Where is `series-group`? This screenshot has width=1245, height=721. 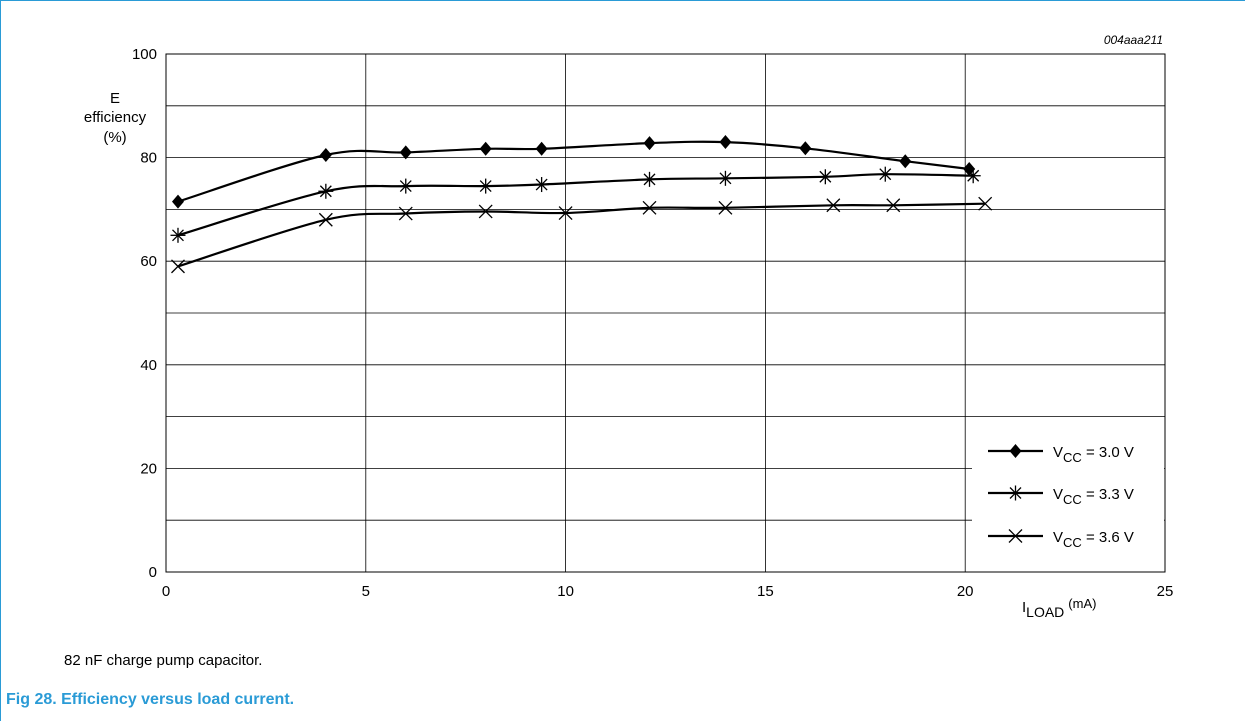 series-group is located at coordinates (581, 204).